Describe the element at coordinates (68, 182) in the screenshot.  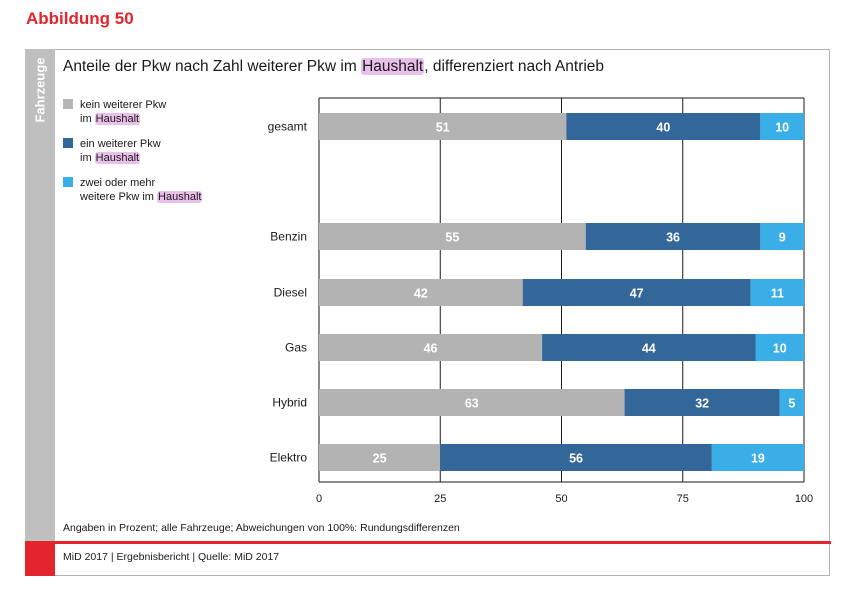
I see `legend-swatch-two-plus` at that location.